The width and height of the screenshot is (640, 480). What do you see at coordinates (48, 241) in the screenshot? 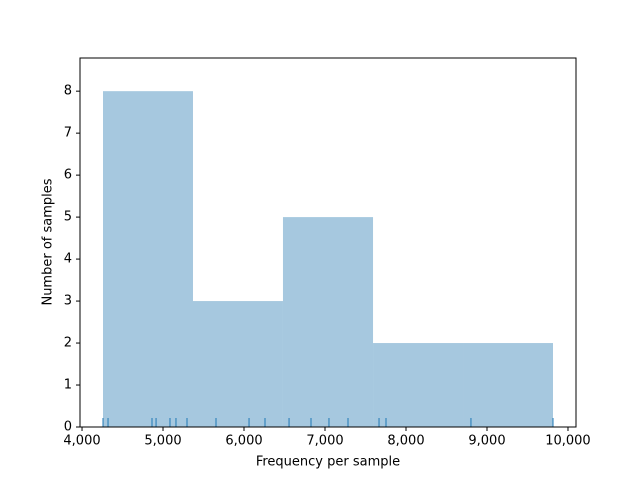
I see `y-axis-label: Number of samples` at bounding box center [48, 241].